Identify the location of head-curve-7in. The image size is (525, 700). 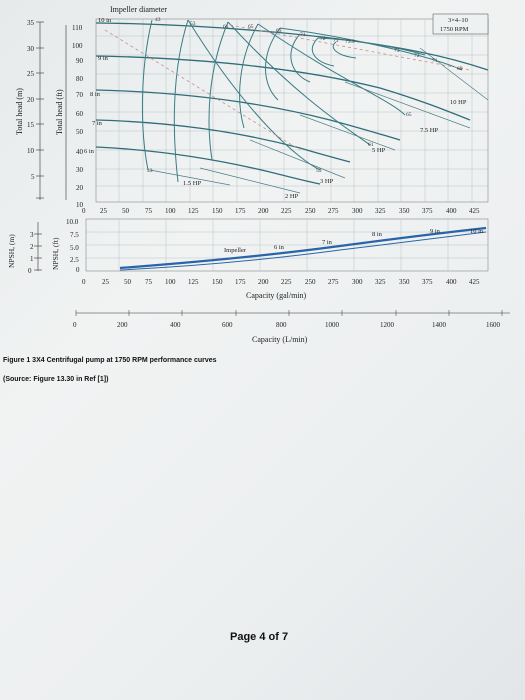
(223, 141).